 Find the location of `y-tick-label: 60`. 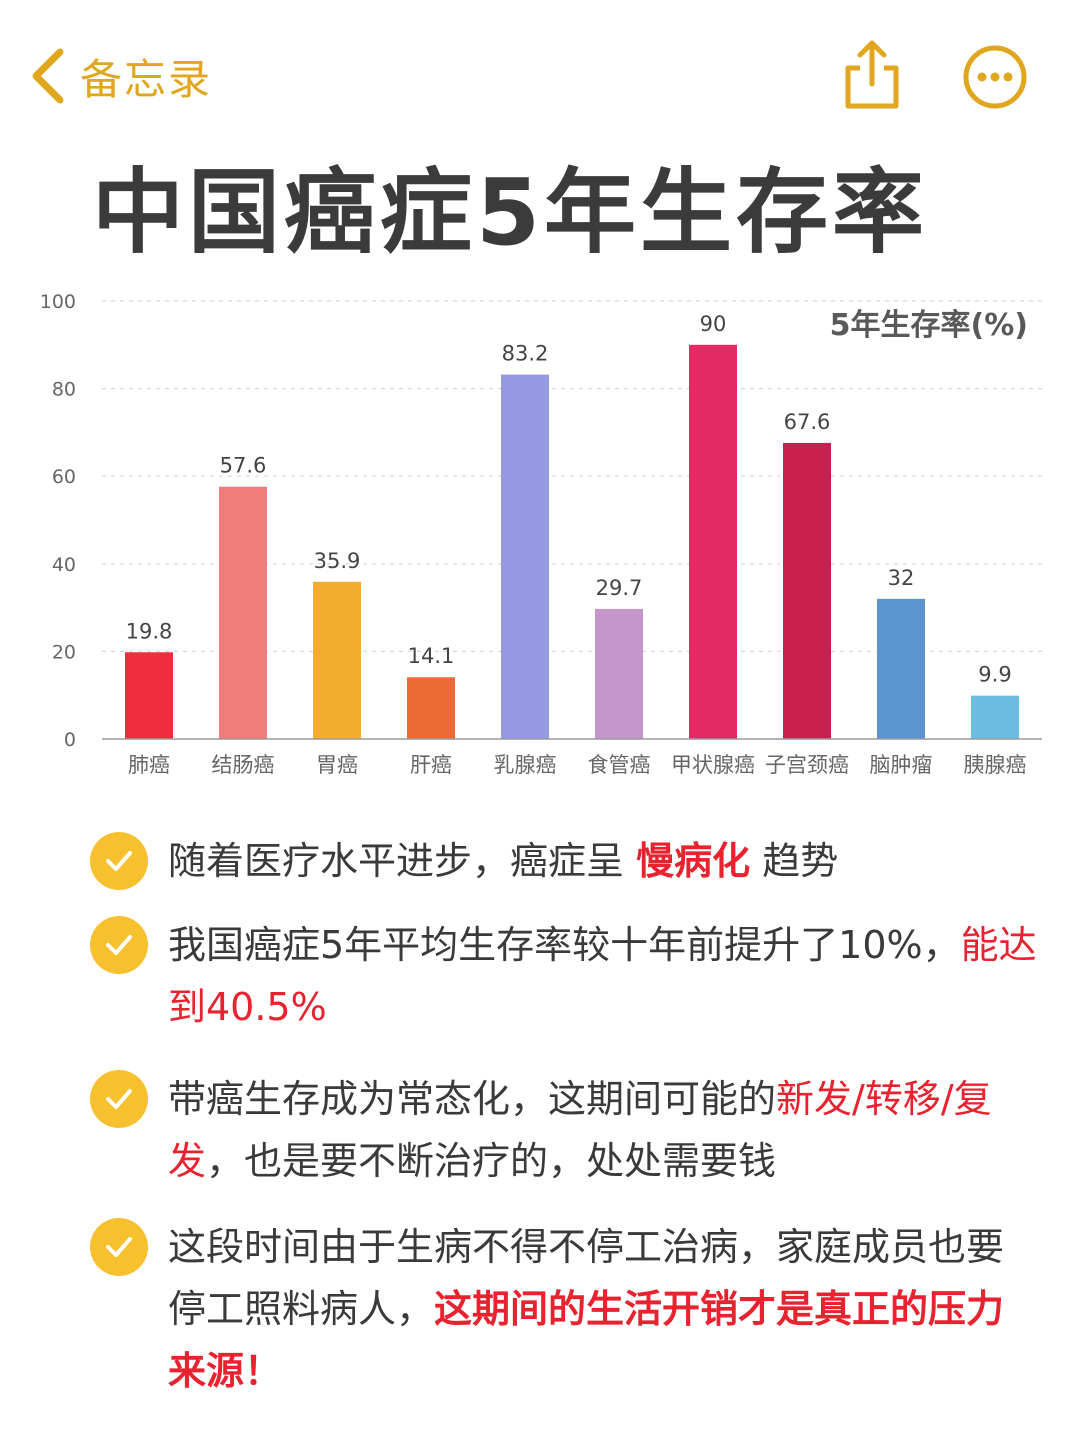

y-tick-label: 60 is located at coordinates (64, 477).